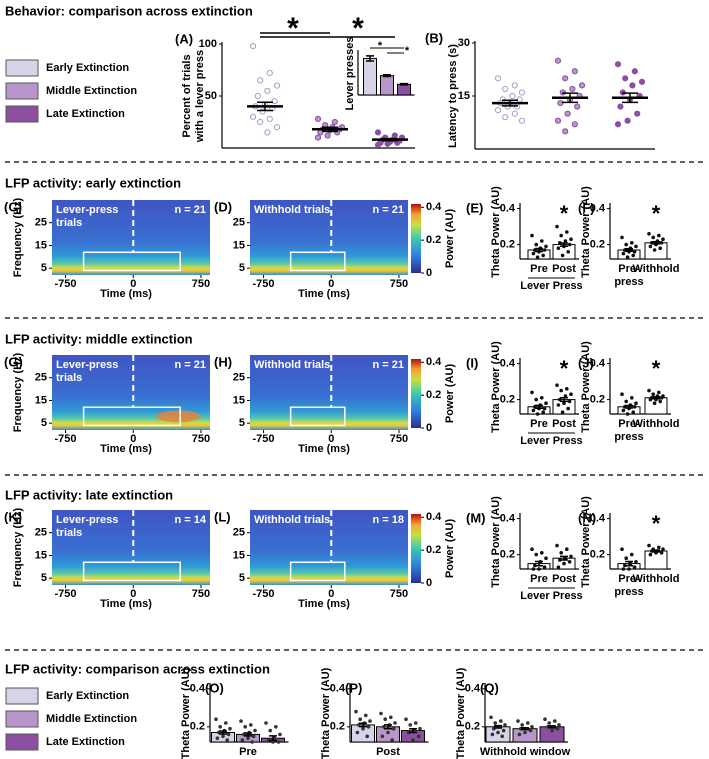 Image resolution: width=709 pixels, height=759 pixels. I want to click on panel-label: (C), so click(13, 206).